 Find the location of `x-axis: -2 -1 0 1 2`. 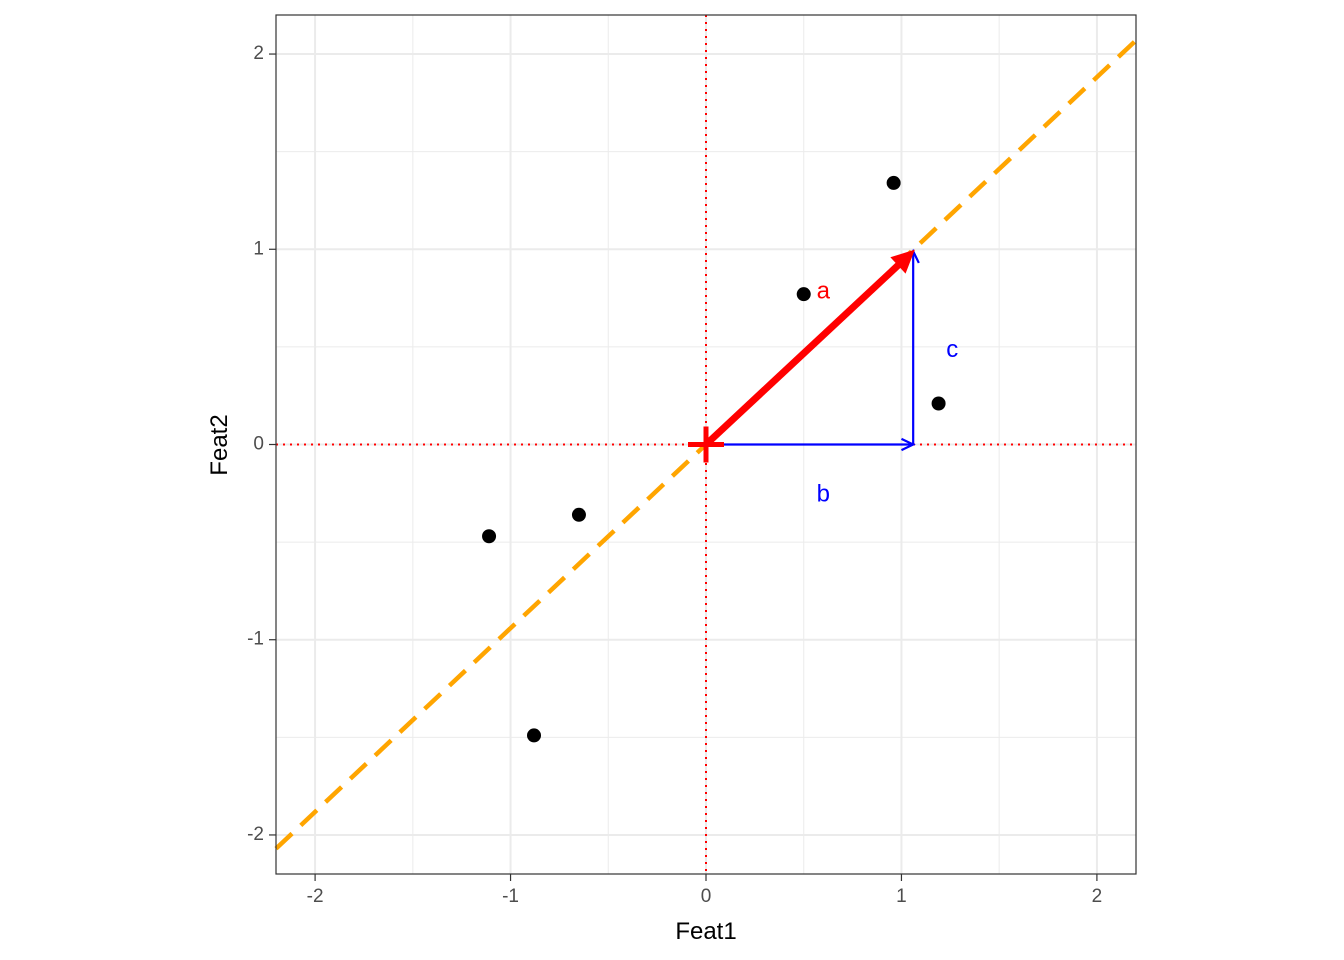

x-axis: -2 -1 0 1 2 is located at coordinates (705, 890).